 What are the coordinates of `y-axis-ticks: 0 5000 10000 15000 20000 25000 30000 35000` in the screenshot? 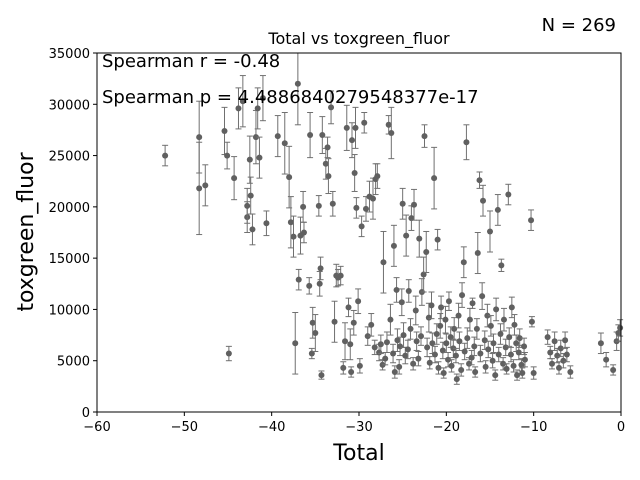 It's located at (73, 234).